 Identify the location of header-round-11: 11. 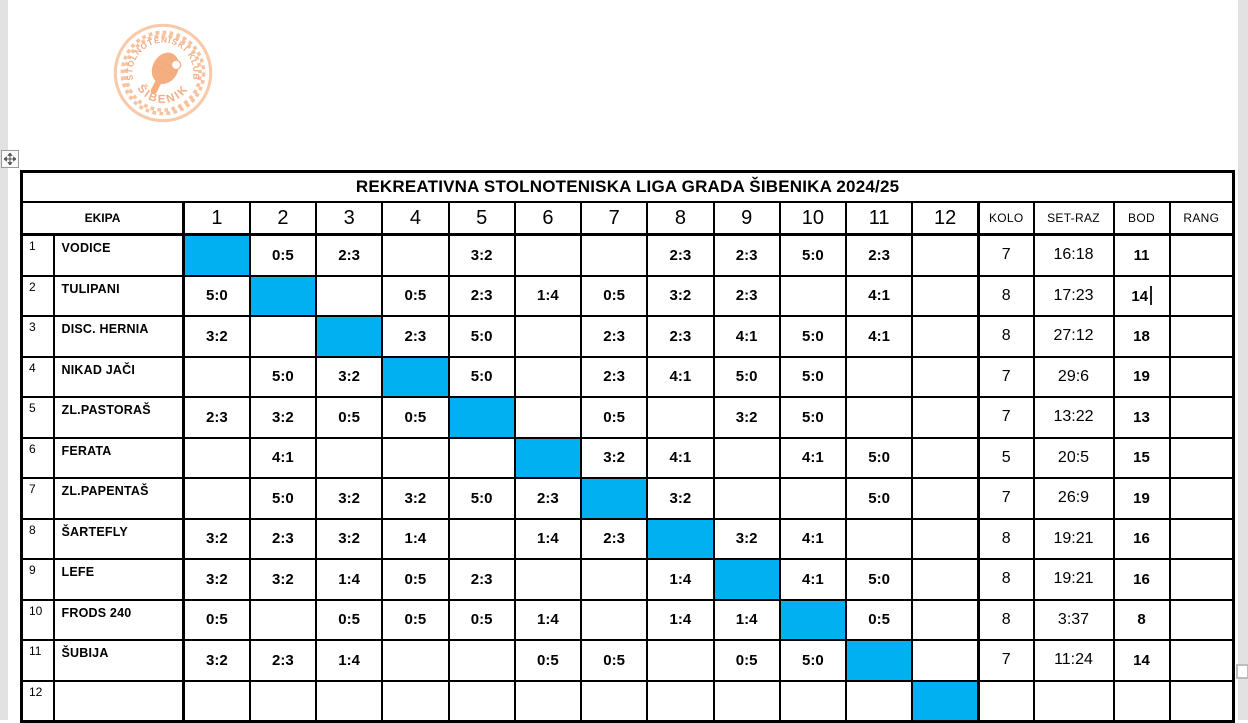
(879, 218).